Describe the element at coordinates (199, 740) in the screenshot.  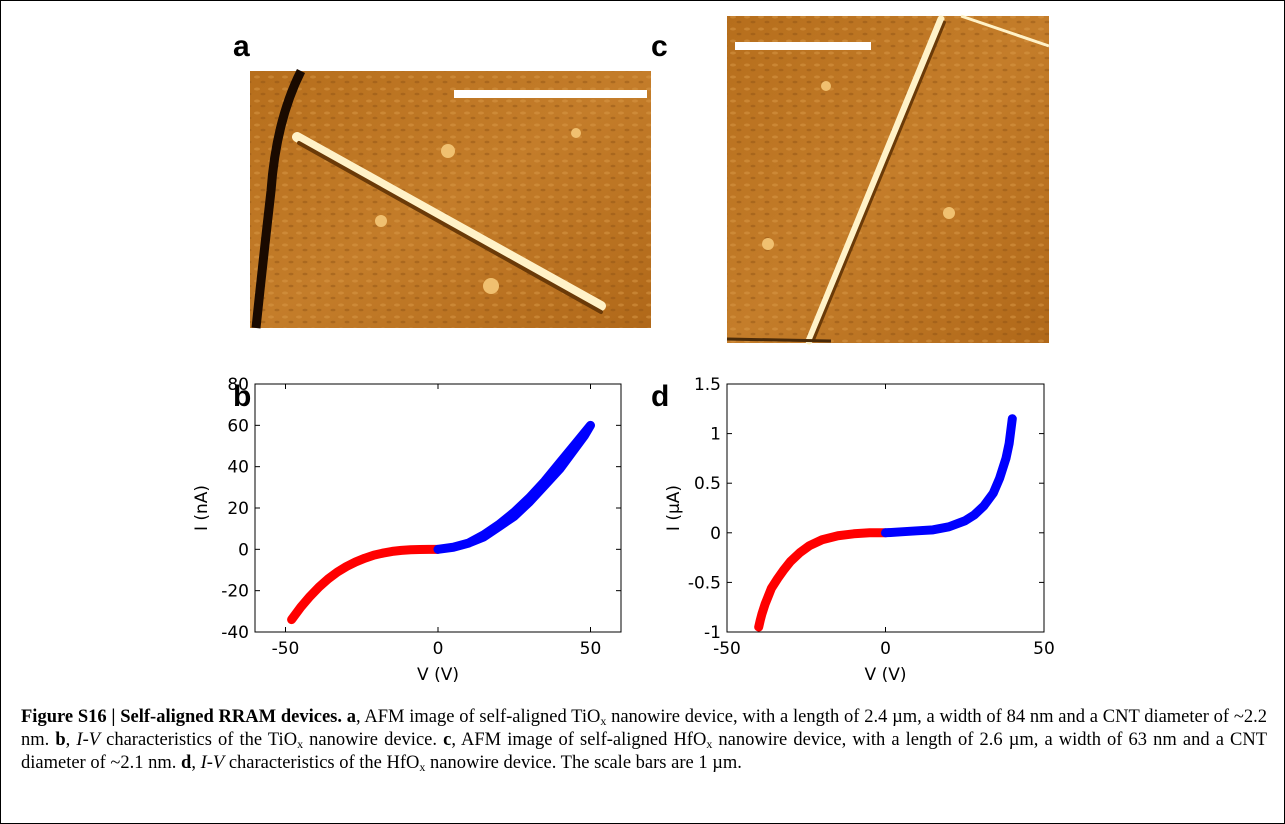
I see `caption-text: characteristics of the TiO` at that location.